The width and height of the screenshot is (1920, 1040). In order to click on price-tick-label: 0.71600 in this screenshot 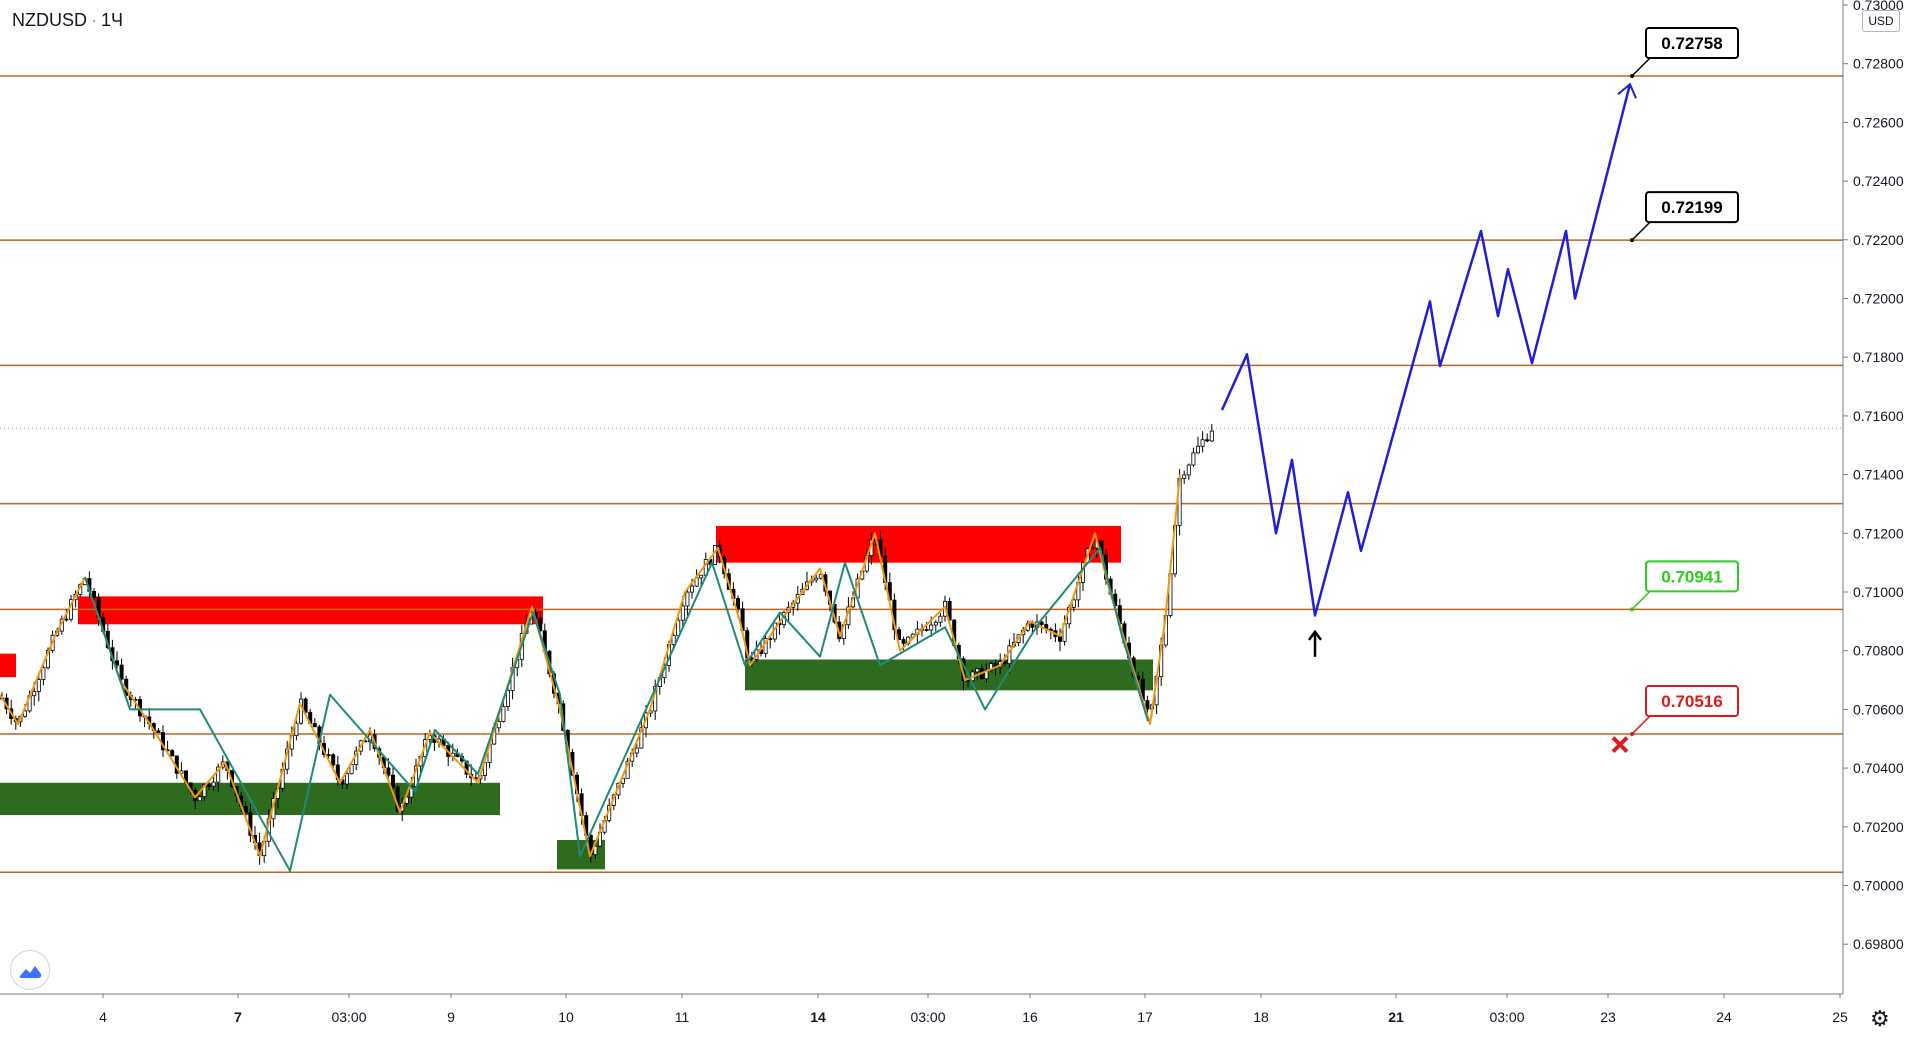, I will do `click(1878, 416)`.